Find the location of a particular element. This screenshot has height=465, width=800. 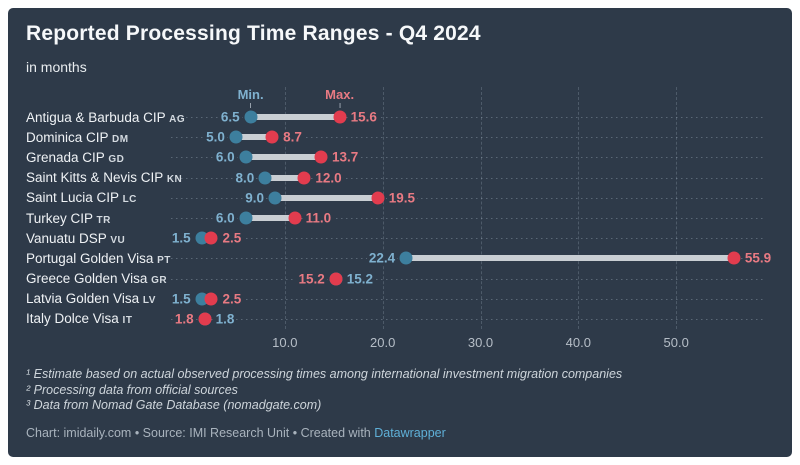

chart-row: Turkey CIP TR 6.0 11.0 is located at coordinates (400, 218).